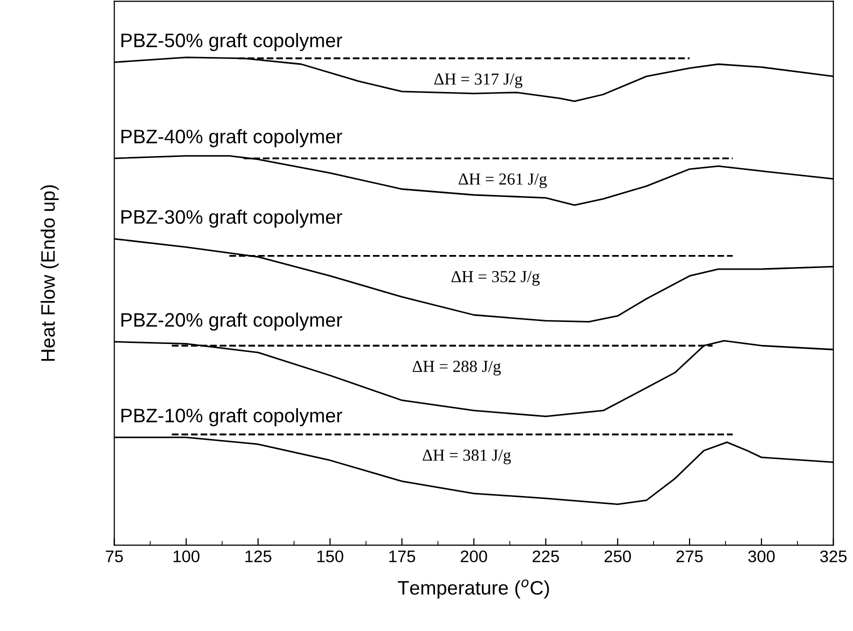 This screenshot has width=853, height=631. I want to click on x-tick-label: 150, so click(330, 556).